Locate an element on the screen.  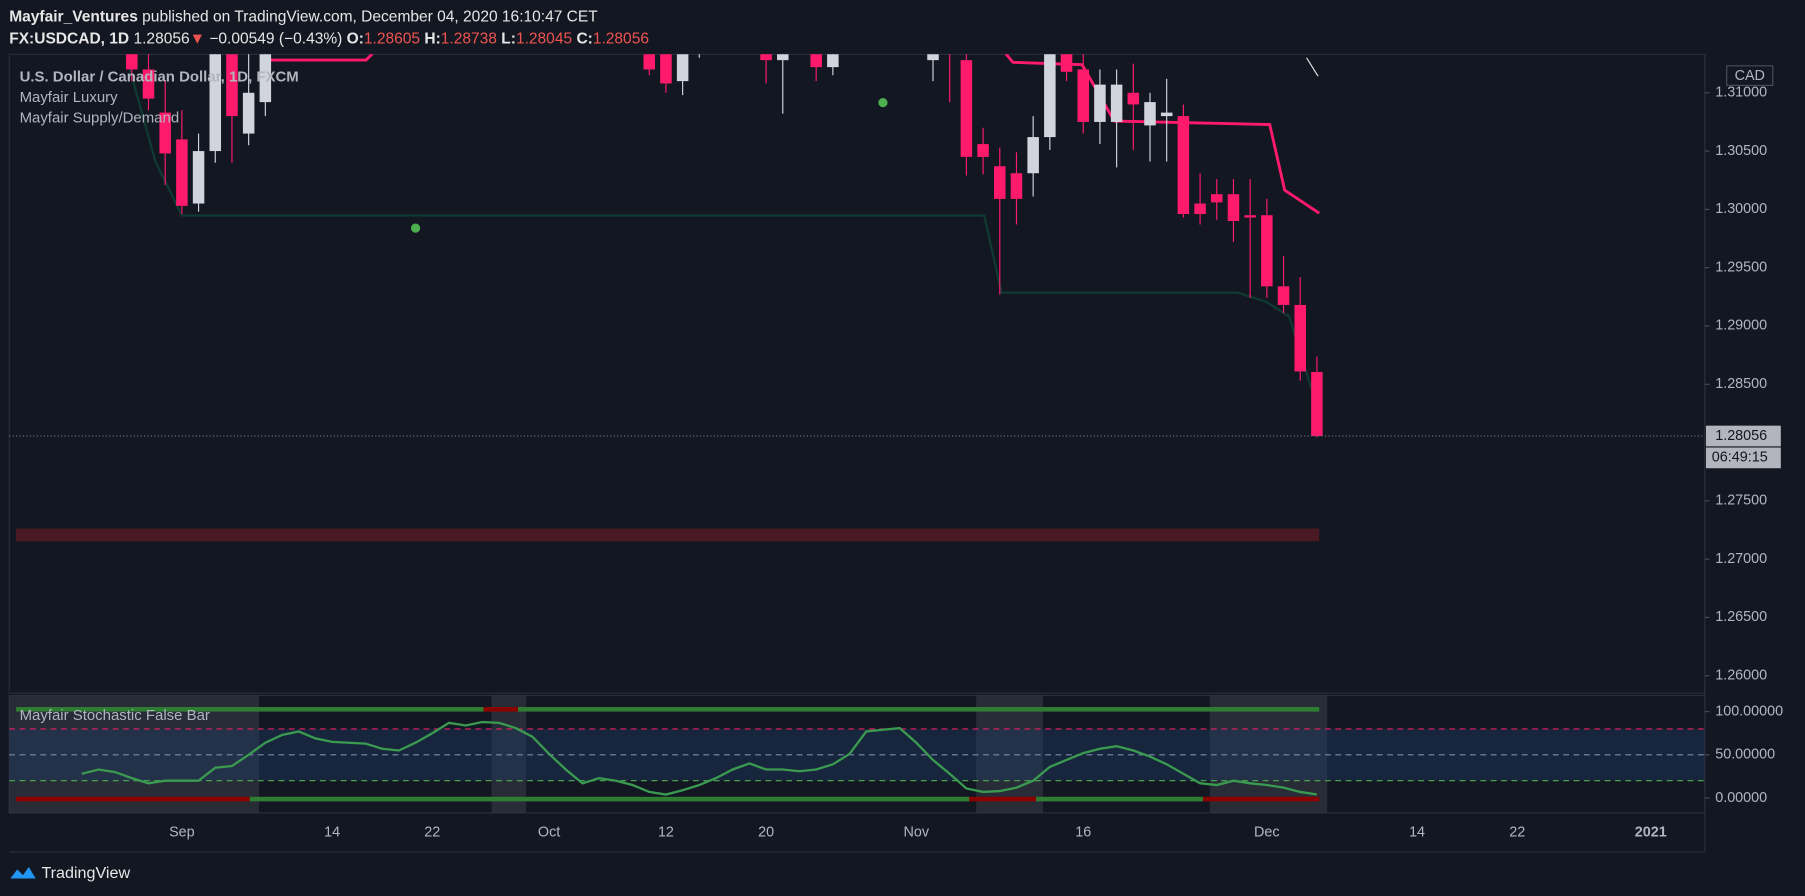
arrow: ▼ is located at coordinates (197, 38).